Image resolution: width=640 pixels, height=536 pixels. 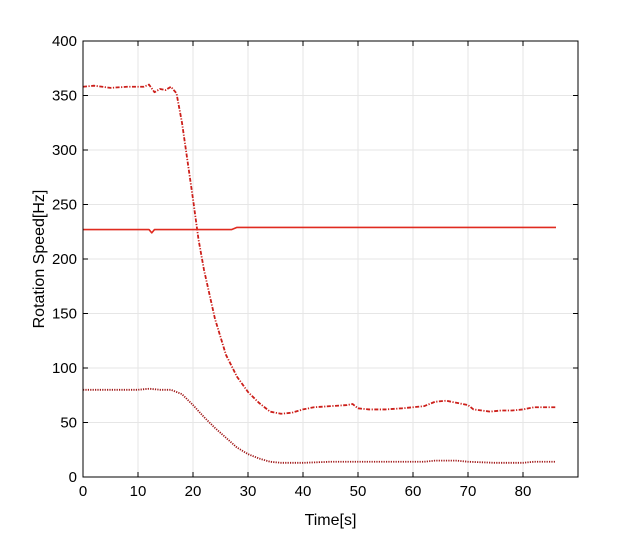 What do you see at coordinates (523, 491) in the screenshot?
I see `x-tick-label: 80` at bounding box center [523, 491].